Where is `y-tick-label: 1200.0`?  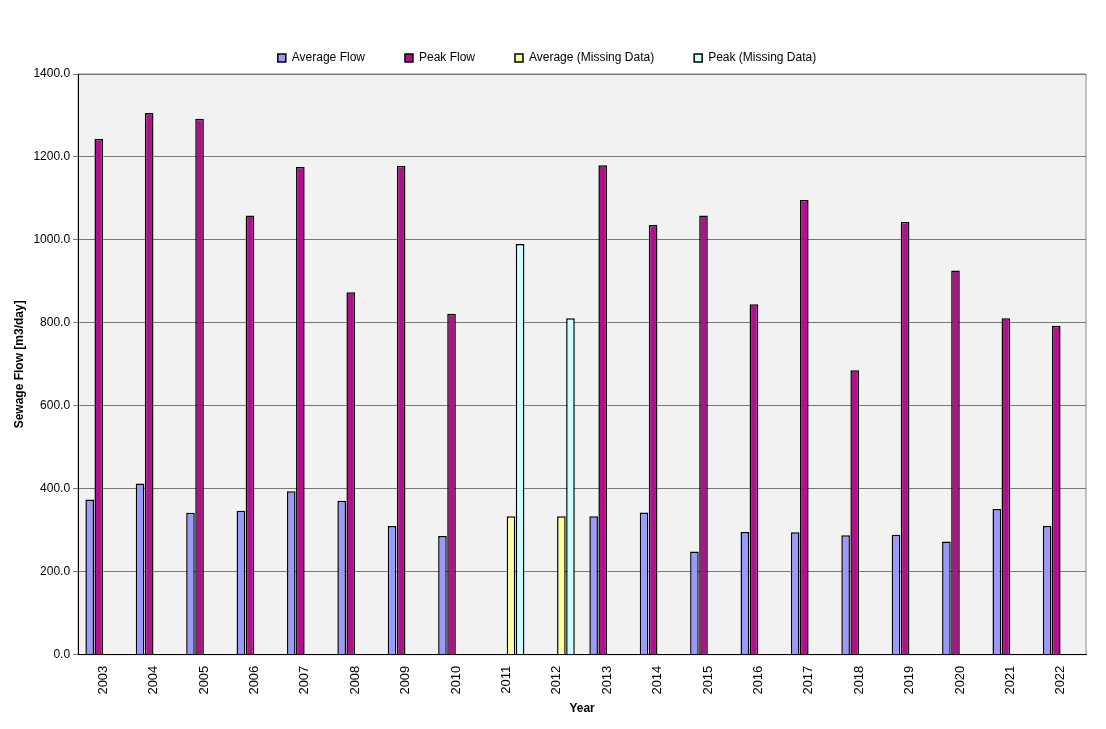 y-tick-label: 1200.0 is located at coordinates (52, 156).